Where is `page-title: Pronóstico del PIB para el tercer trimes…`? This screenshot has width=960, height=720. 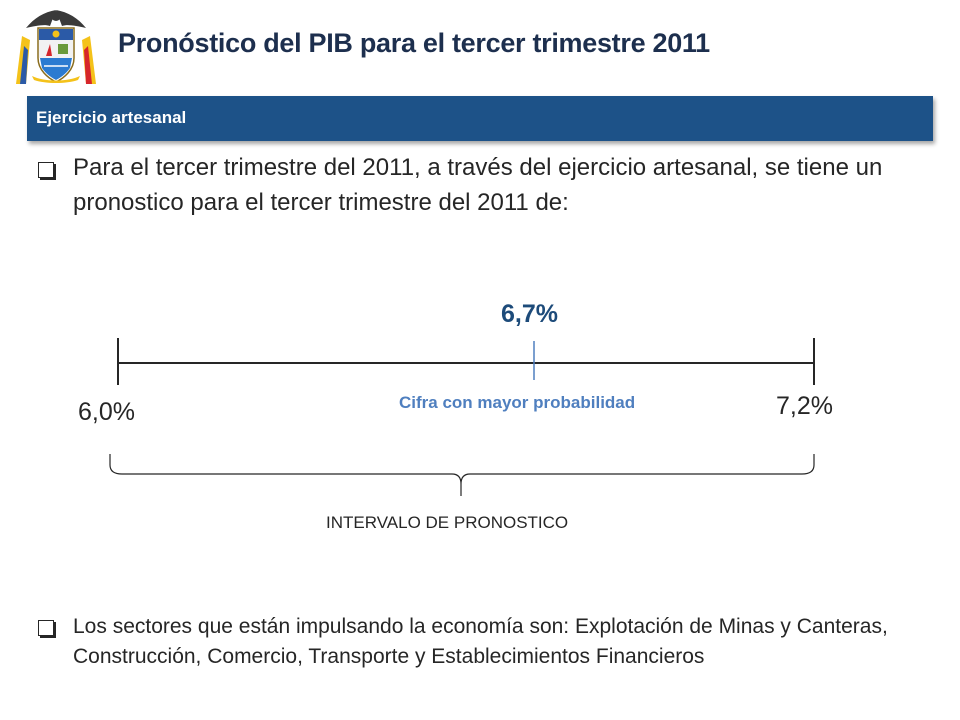
page-title: Pronóstico del PIB para el tercer trimes… is located at coordinates (414, 43).